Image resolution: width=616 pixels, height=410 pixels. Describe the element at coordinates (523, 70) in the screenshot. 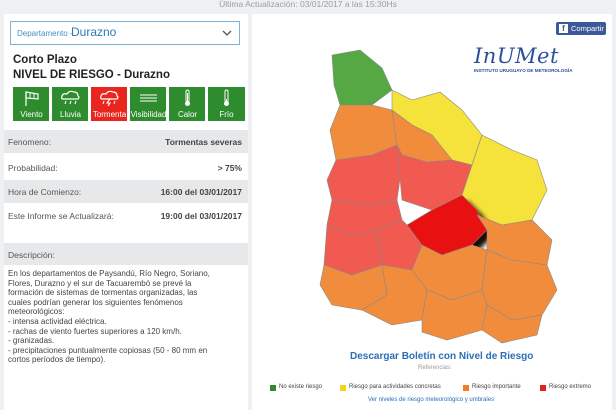

I see `logo-subtitle: INSTITUTO URUGUAYO DE METEOROLOGÍA` at that location.